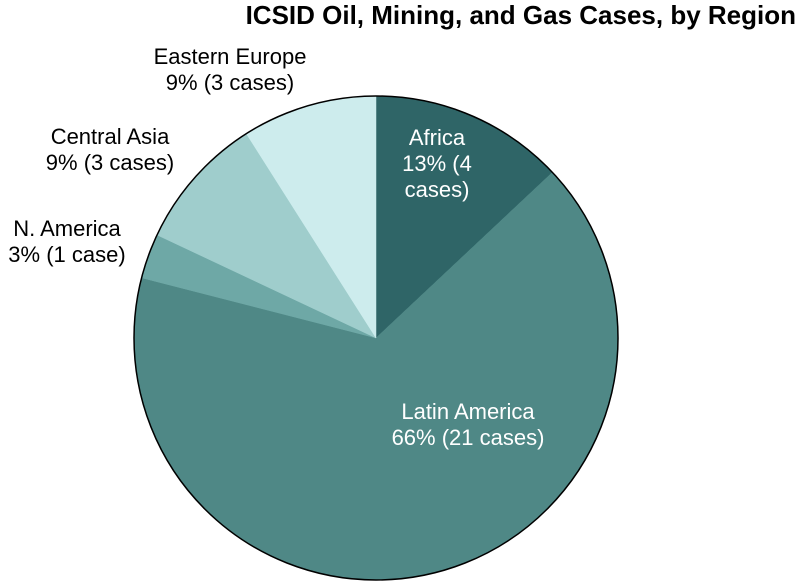  Describe the element at coordinates (468, 424) in the screenshot. I see `data-label-latin-america: Latin America 66% (21 cases)` at that location.